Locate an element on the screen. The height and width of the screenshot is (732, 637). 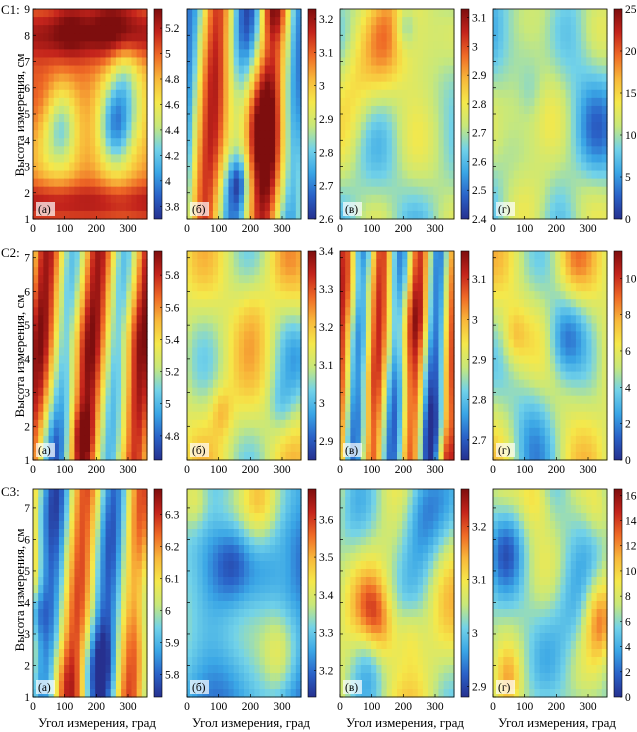
y-tick-label: 8 is located at coordinates (27, 36).